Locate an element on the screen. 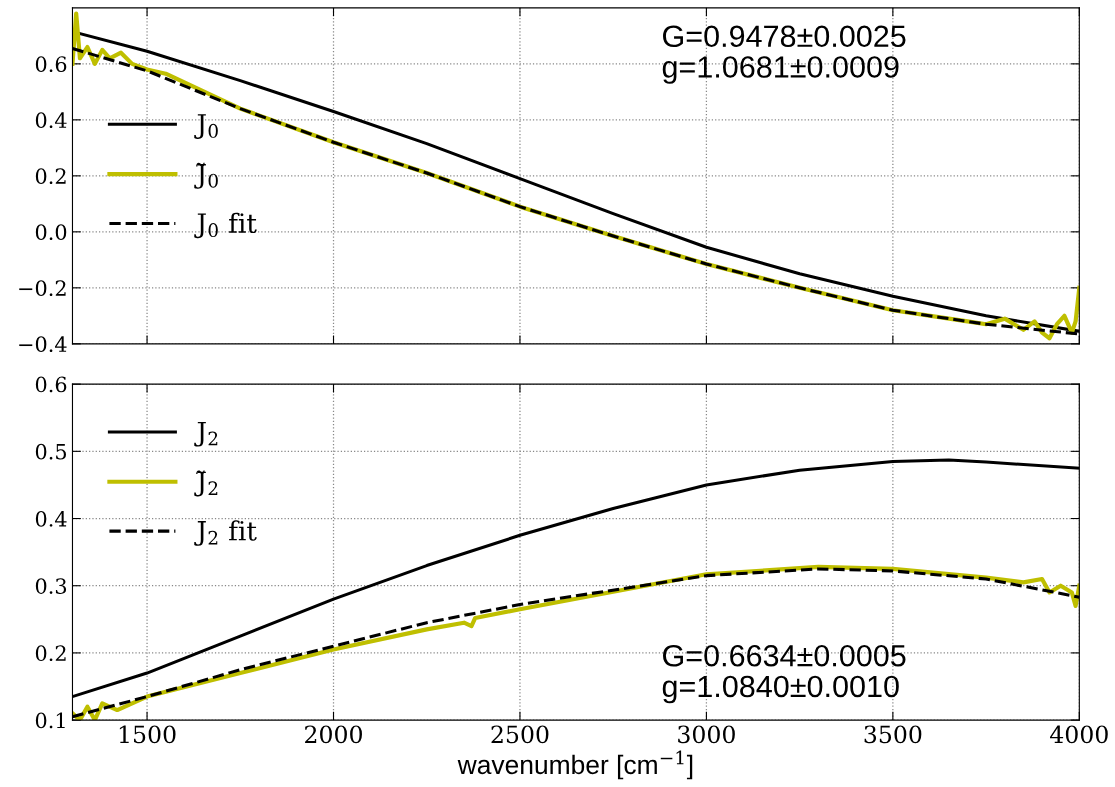 The width and height of the screenshot is (1115, 787). legend-label: J$_{0}$ fit is located at coordinates (225, 225).